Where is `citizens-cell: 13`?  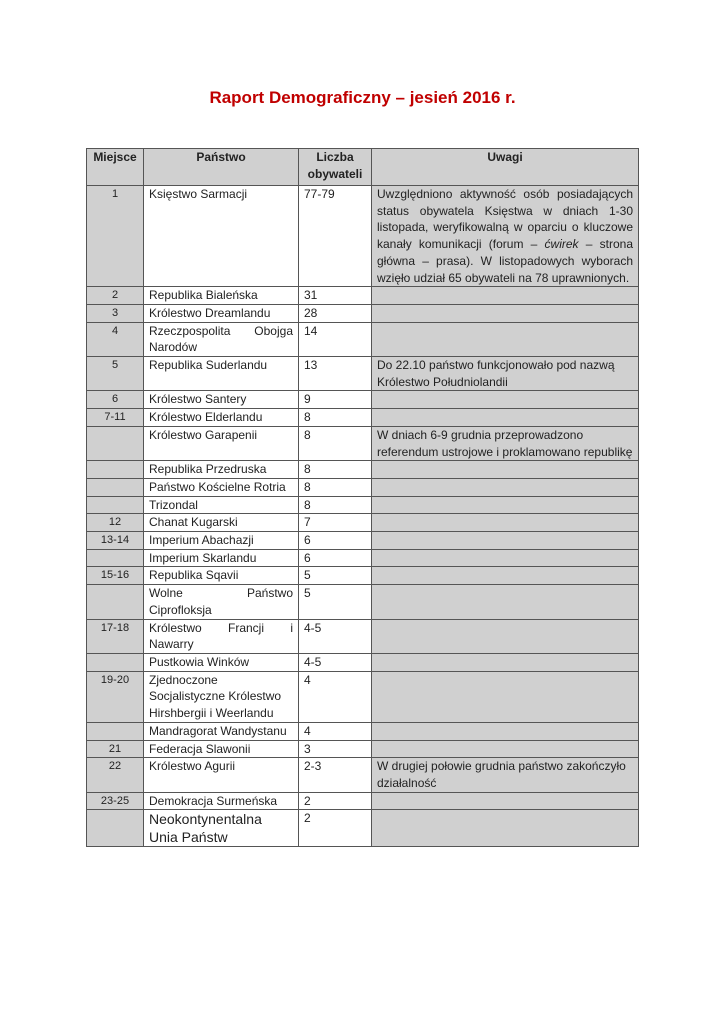
citizens-cell: 13 is located at coordinates (335, 374).